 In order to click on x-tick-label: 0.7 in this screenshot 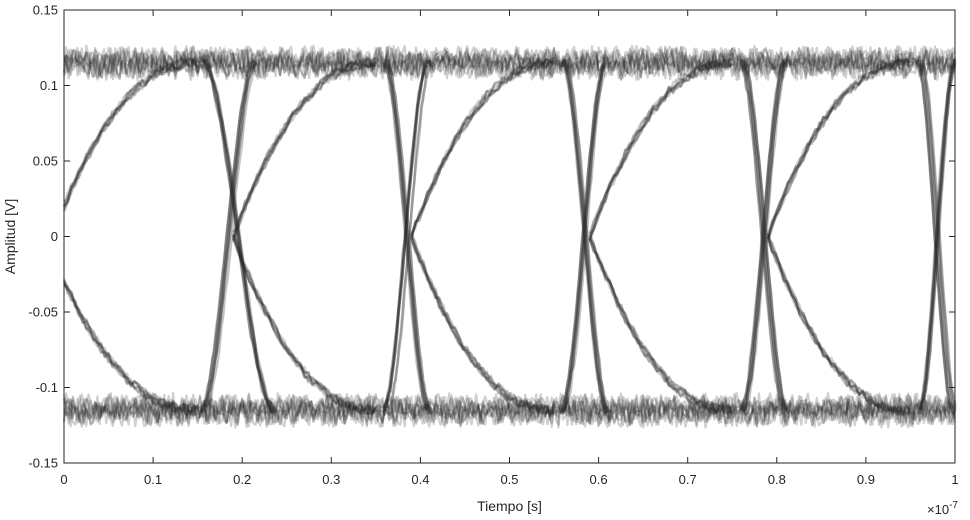, I will do `click(688, 479)`.